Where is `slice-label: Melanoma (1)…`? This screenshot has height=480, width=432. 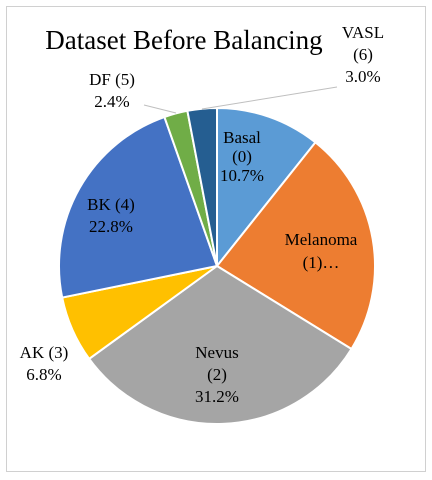 slice-label: Melanoma (1)… is located at coordinates (321, 251).